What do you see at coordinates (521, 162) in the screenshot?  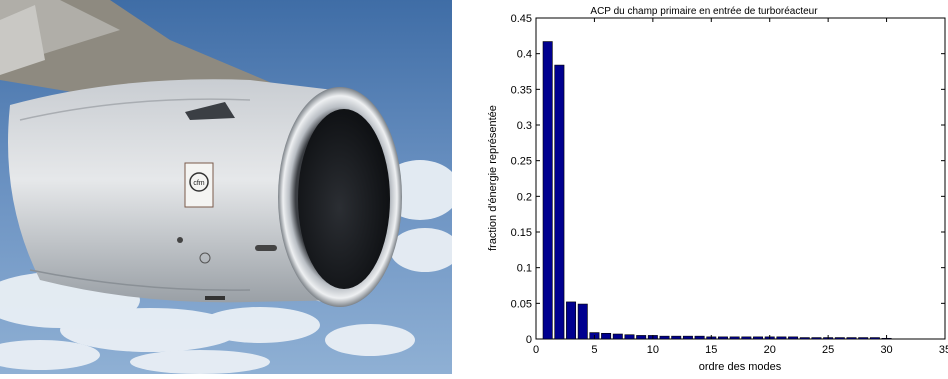 I see `y-tick-label: 0.25` at bounding box center [521, 162].